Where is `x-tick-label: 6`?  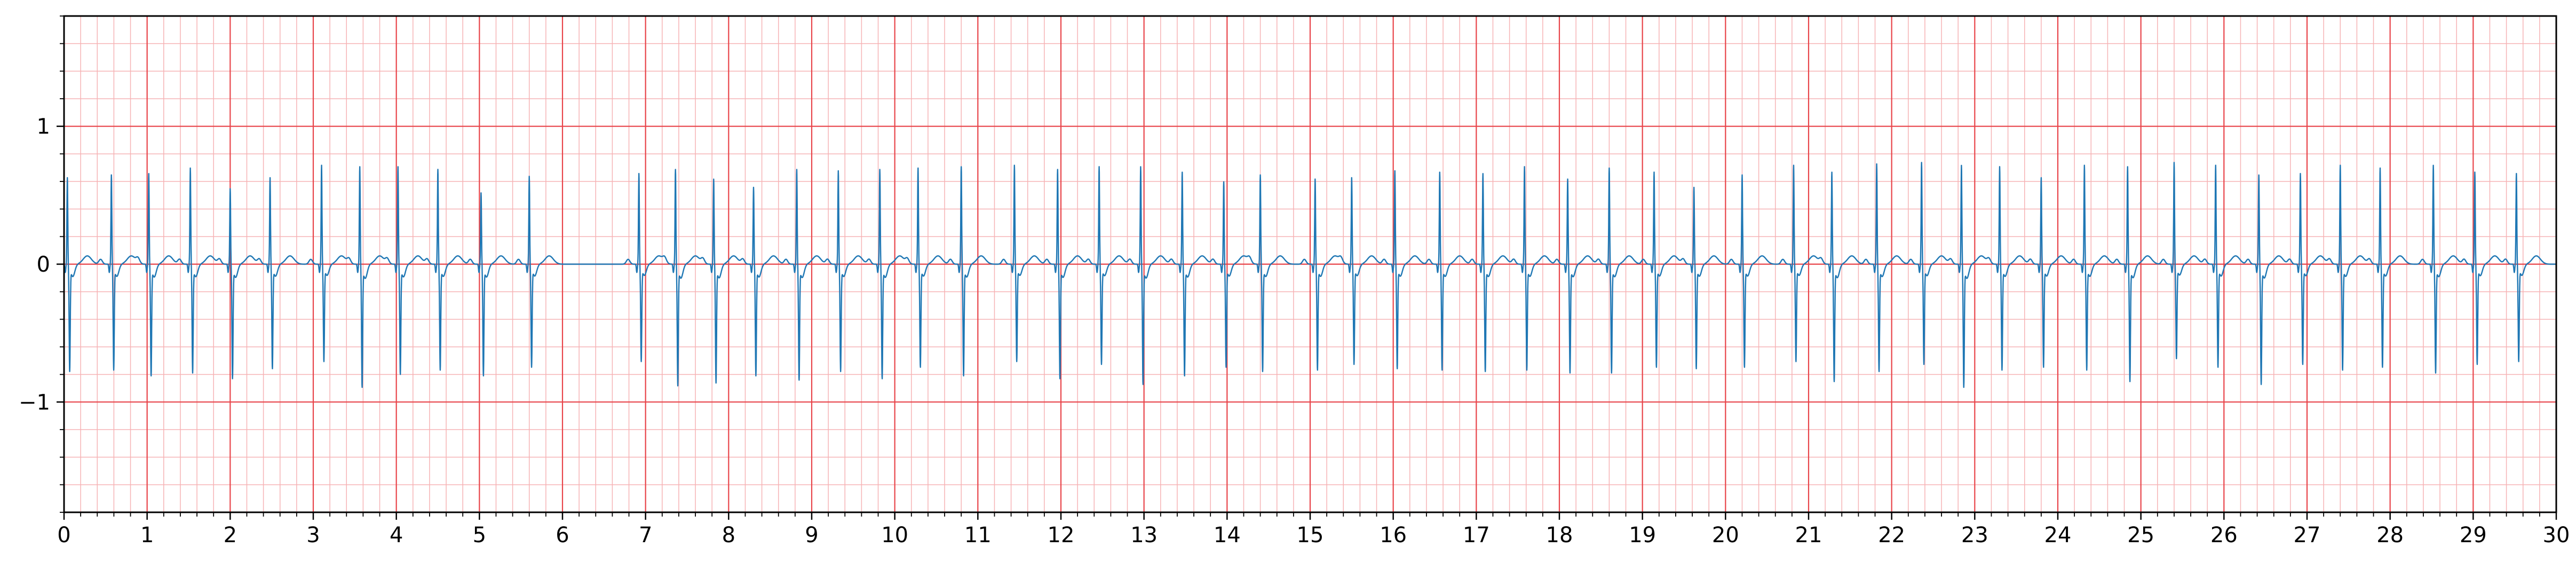 x-tick-label: 6 is located at coordinates (562, 535).